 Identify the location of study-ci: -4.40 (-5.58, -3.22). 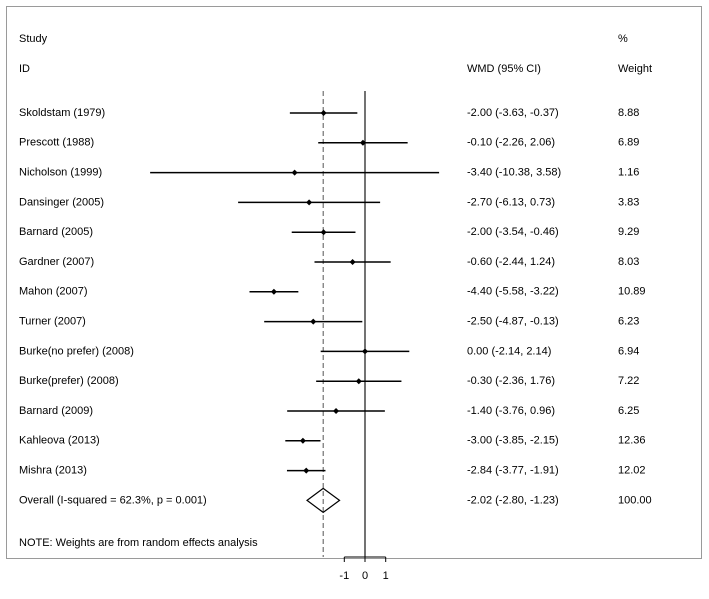
(513, 292).